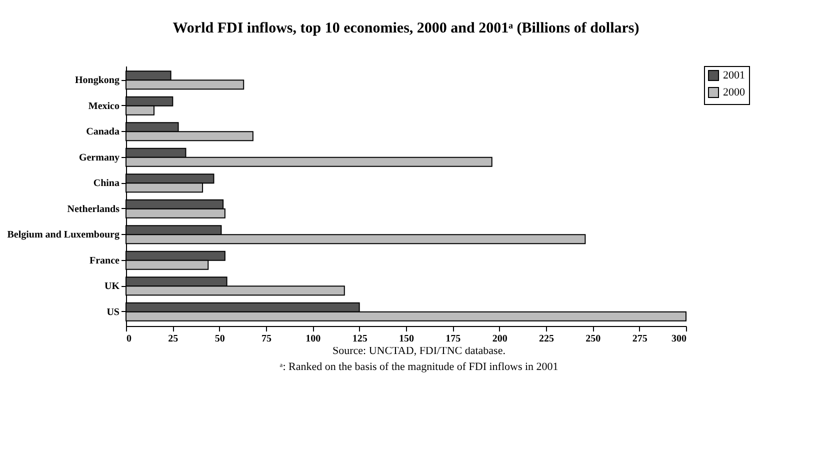 The height and width of the screenshot is (465, 838). What do you see at coordinates (546, 339) in the screenshot?
I see `x-tick-label: 225` at bounding box center [546, 339].